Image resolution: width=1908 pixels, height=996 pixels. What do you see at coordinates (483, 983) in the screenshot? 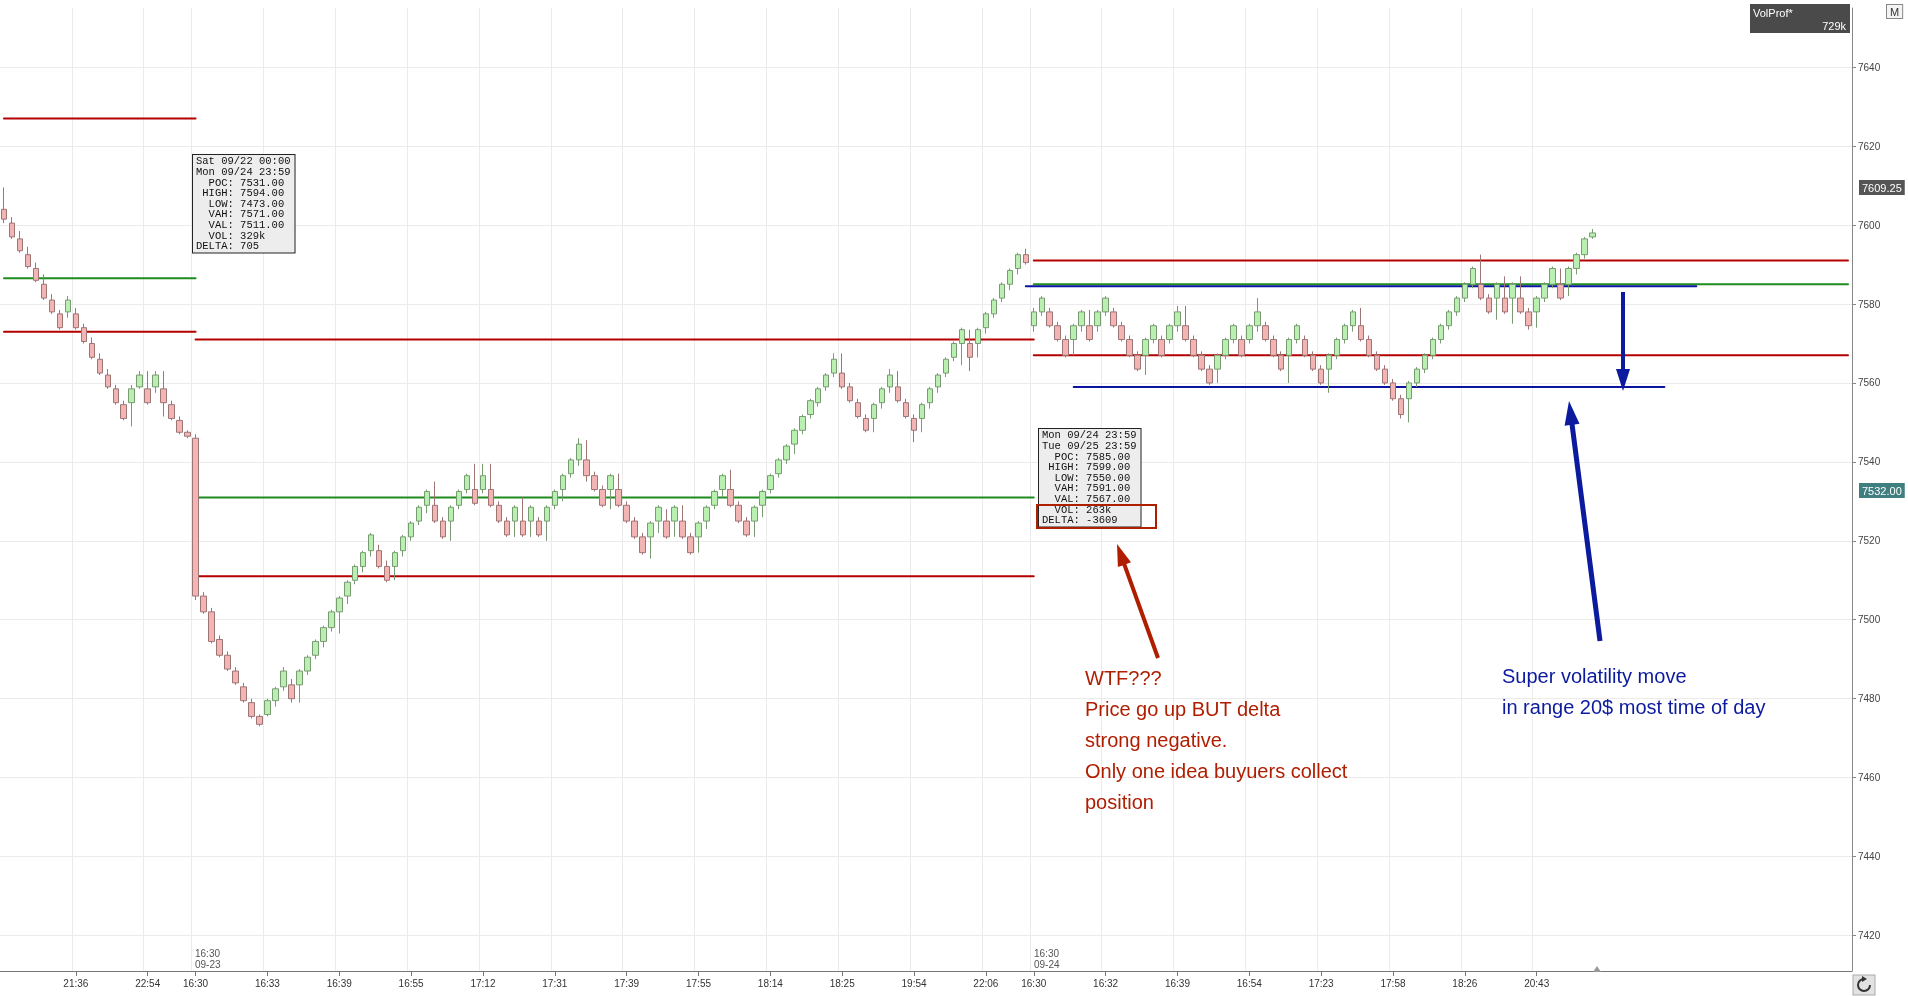
I see `x-tick-label: 17:12` at bounding box center [483, 983].